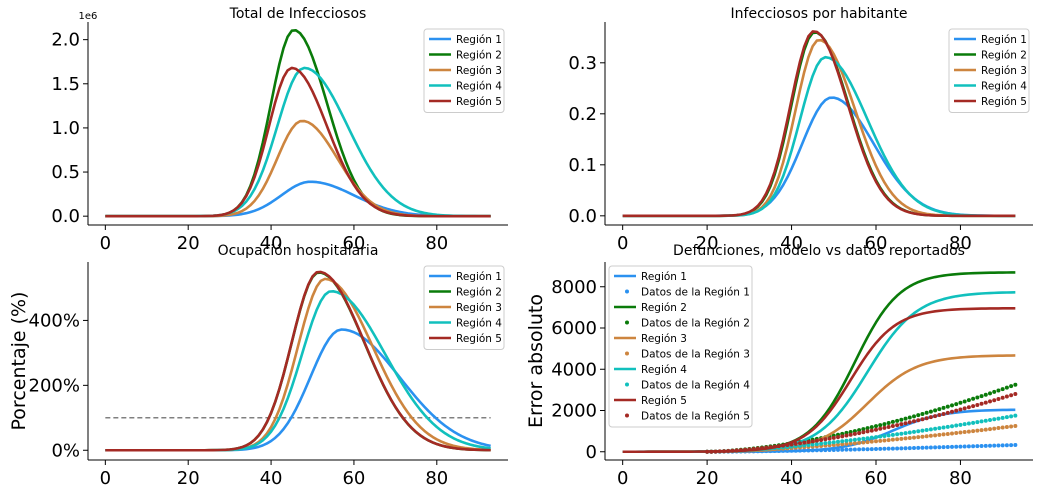 The height and width of the screenshot is (491, 1043). I want to click on y-tick-label: 0.2, so click(582, 114).